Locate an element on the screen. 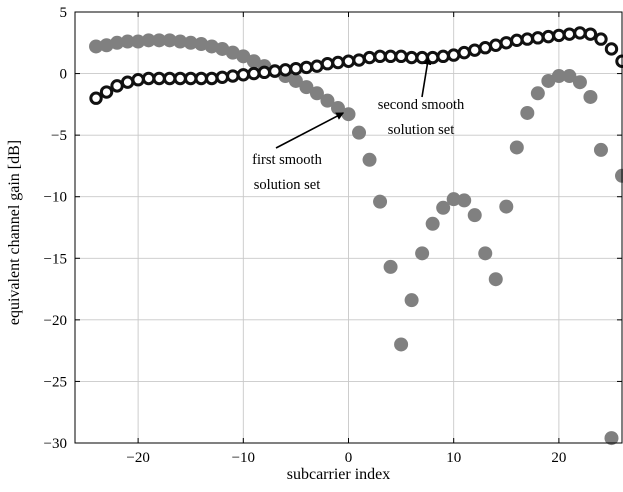  annotation-arrow is located at coordinates (426, 77).